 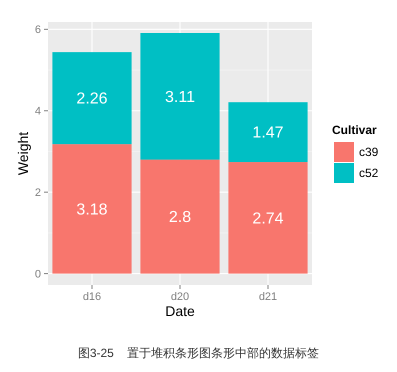 What do you see at coordinates (369, 173) in the screenshot?
I see `legend-label: c52` at bounding box center [369, 173].